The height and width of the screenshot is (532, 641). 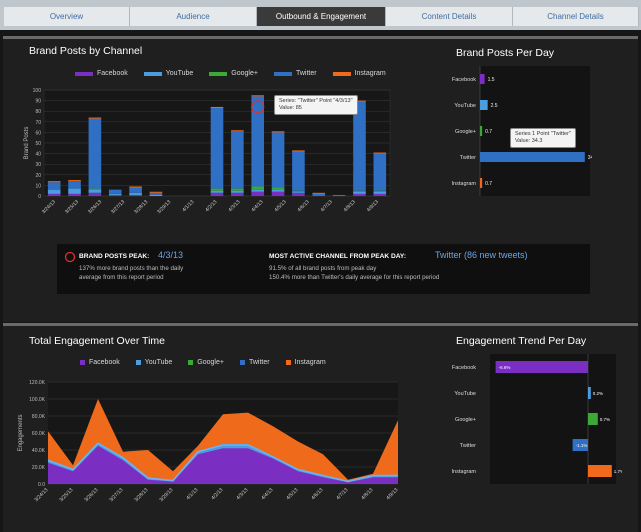 I want to click on legend-label-googleplus: Google+, so click(x=210, y=362).